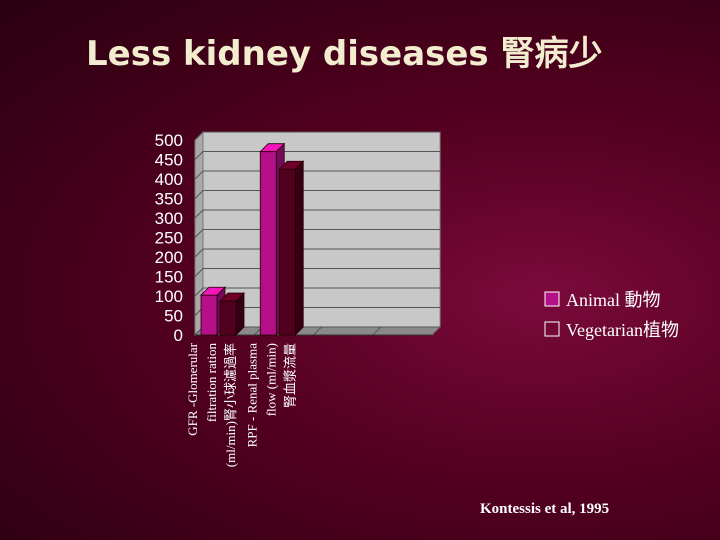 The height and width of the screenshot is (540, 720). What do you see at coordinates (344, 54) in the screenshot?
I see `slide-title: Less kidney diseases 腎病少` at bounding box center [344, 54].